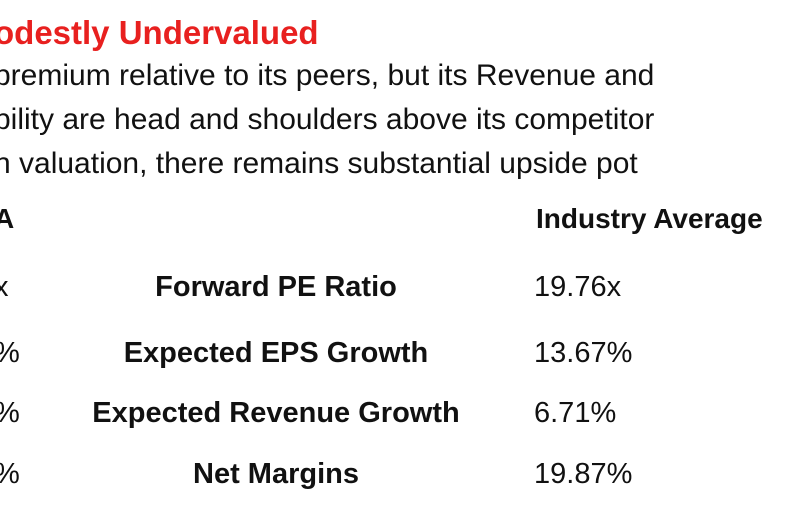 This screenshot has height=512, width=800. What do you see at coordinates (276, 287) in the screenshot?
I see `row-metric-label: Forward PE Ratio` at bounding box center [276, 287].